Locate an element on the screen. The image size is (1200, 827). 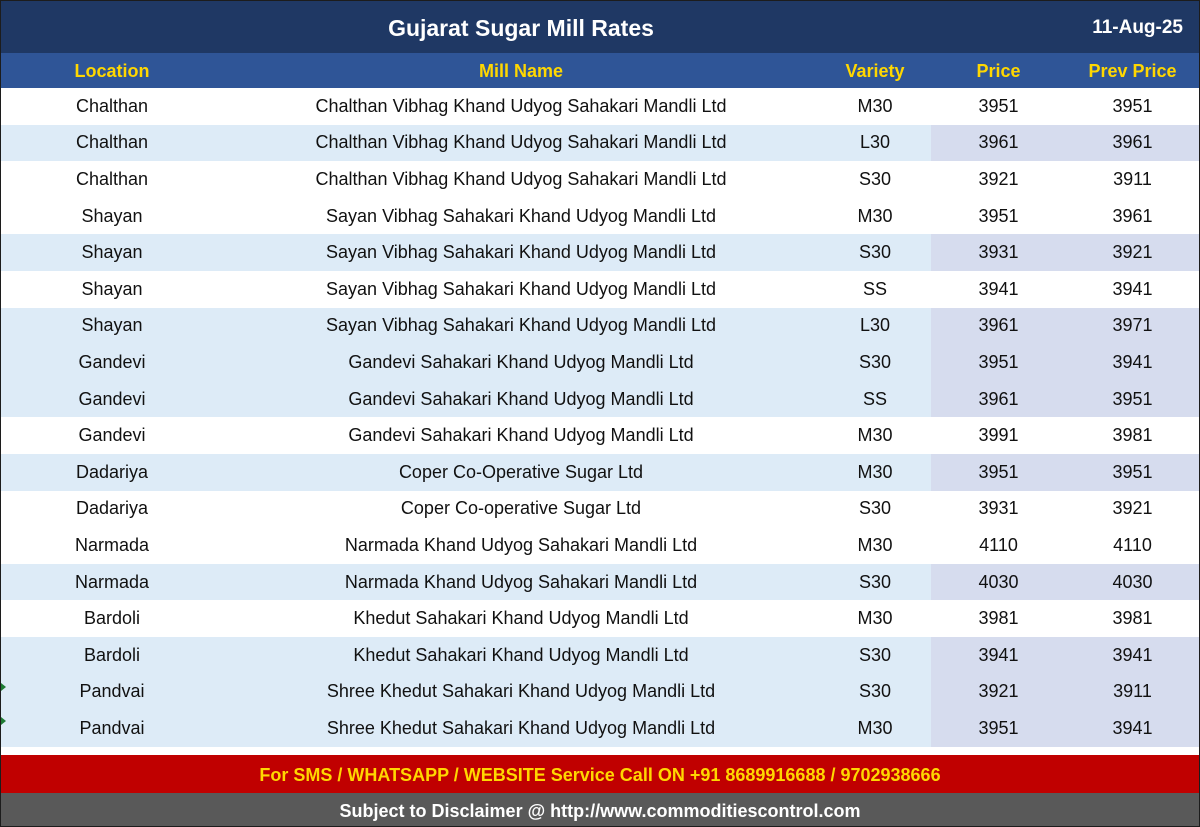
cell-price: 3941 is located at coordinates (998, 655).